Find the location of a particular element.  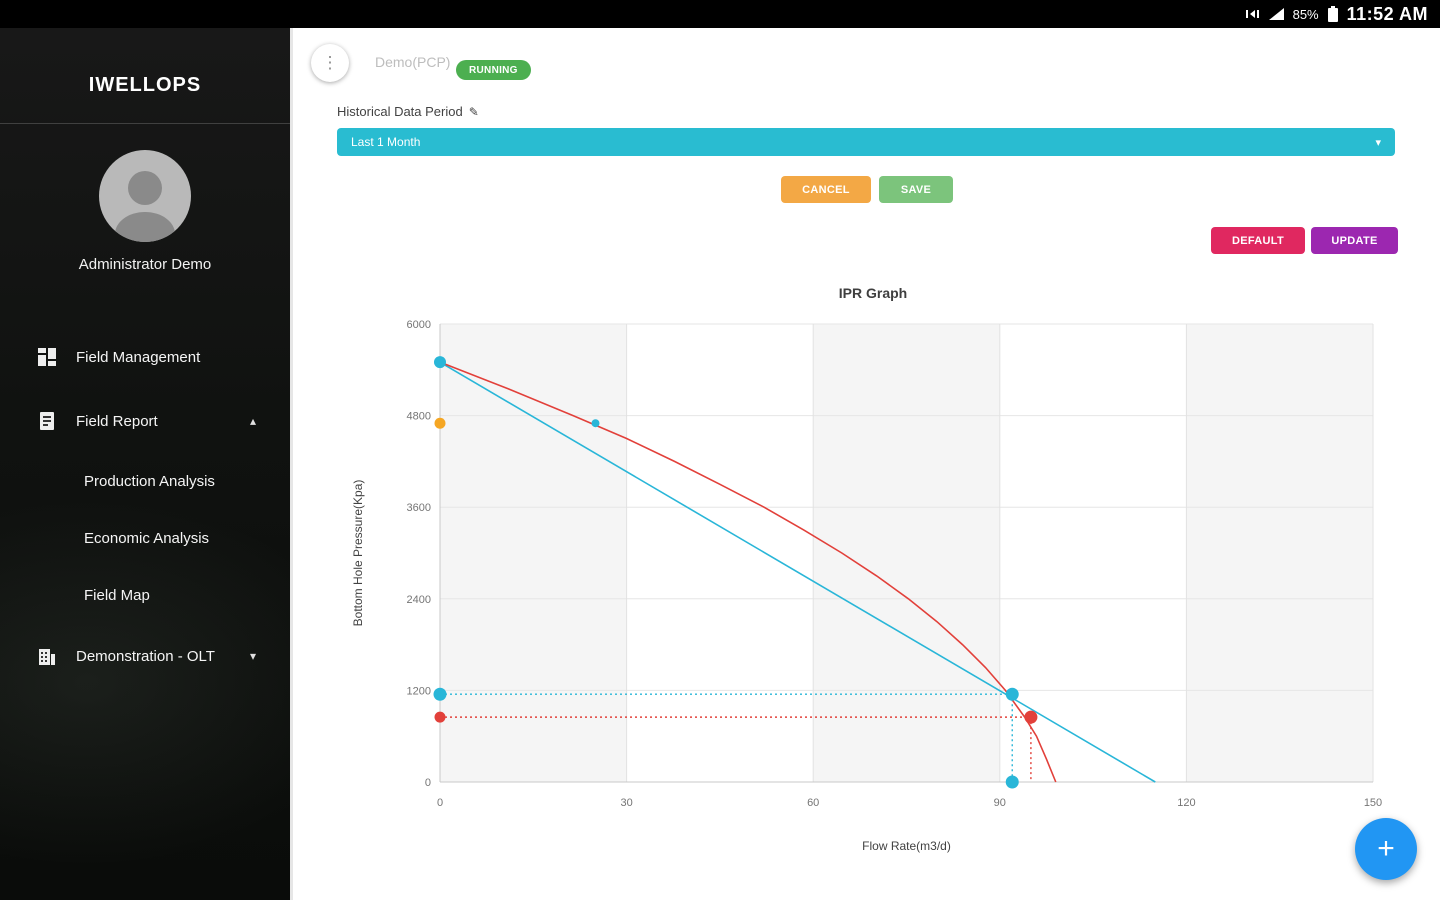

mobile-data-icon is located at coordinates (1252, 14).